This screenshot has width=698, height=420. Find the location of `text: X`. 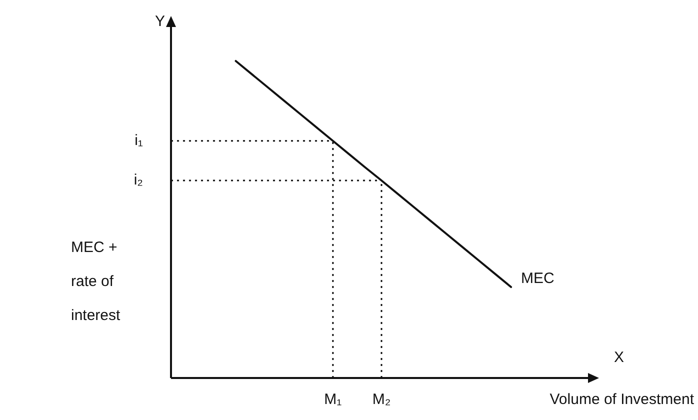

text: X is located at coordinates (619, 357).